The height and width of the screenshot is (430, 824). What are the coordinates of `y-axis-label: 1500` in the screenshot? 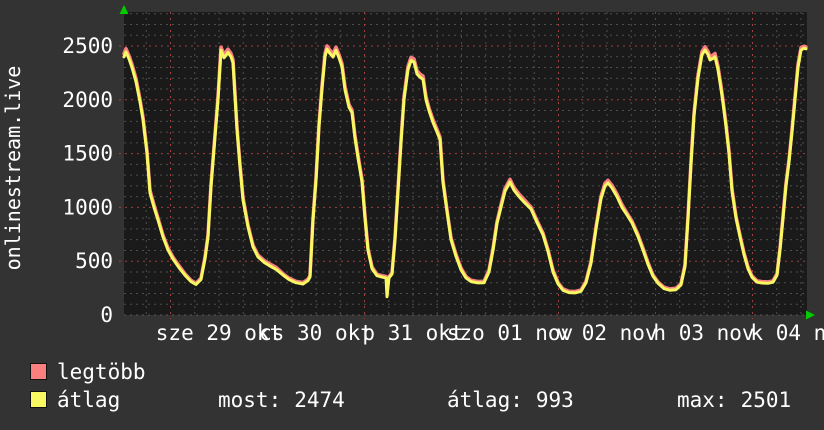 It's located at (87, 154).